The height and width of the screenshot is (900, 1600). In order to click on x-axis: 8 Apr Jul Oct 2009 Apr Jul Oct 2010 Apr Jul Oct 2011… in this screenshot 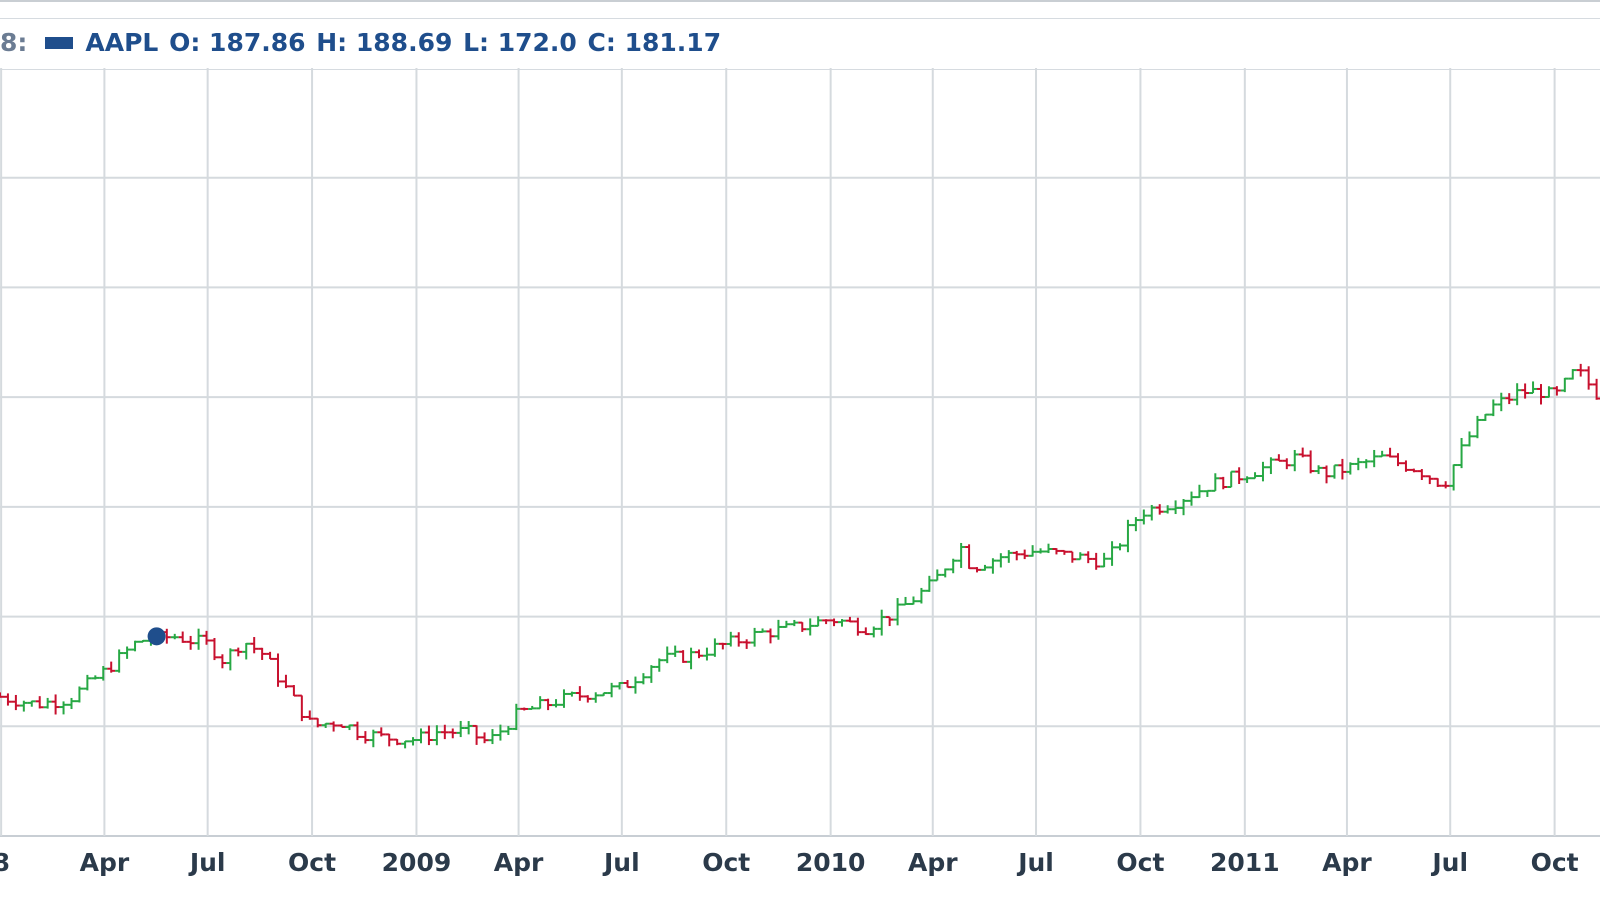, I will do `click(789, 862)`.